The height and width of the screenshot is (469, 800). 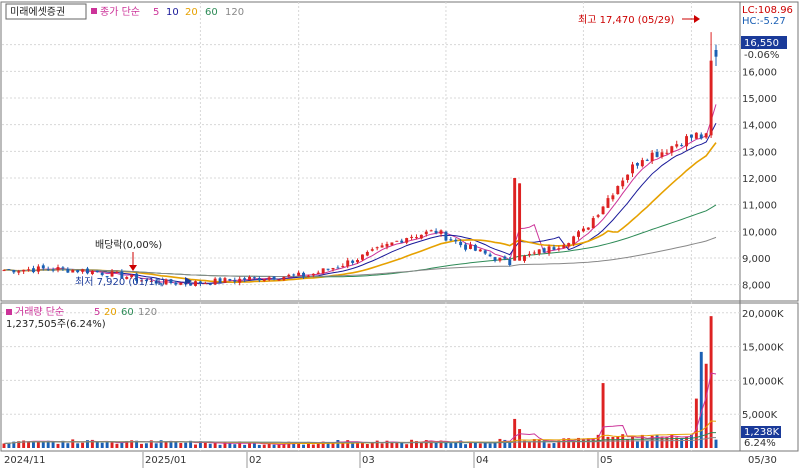 What do you see at coordinates (156, 12) in the screenshot?
I see `ma-period-5: 5` at bounding box center [156, 12].